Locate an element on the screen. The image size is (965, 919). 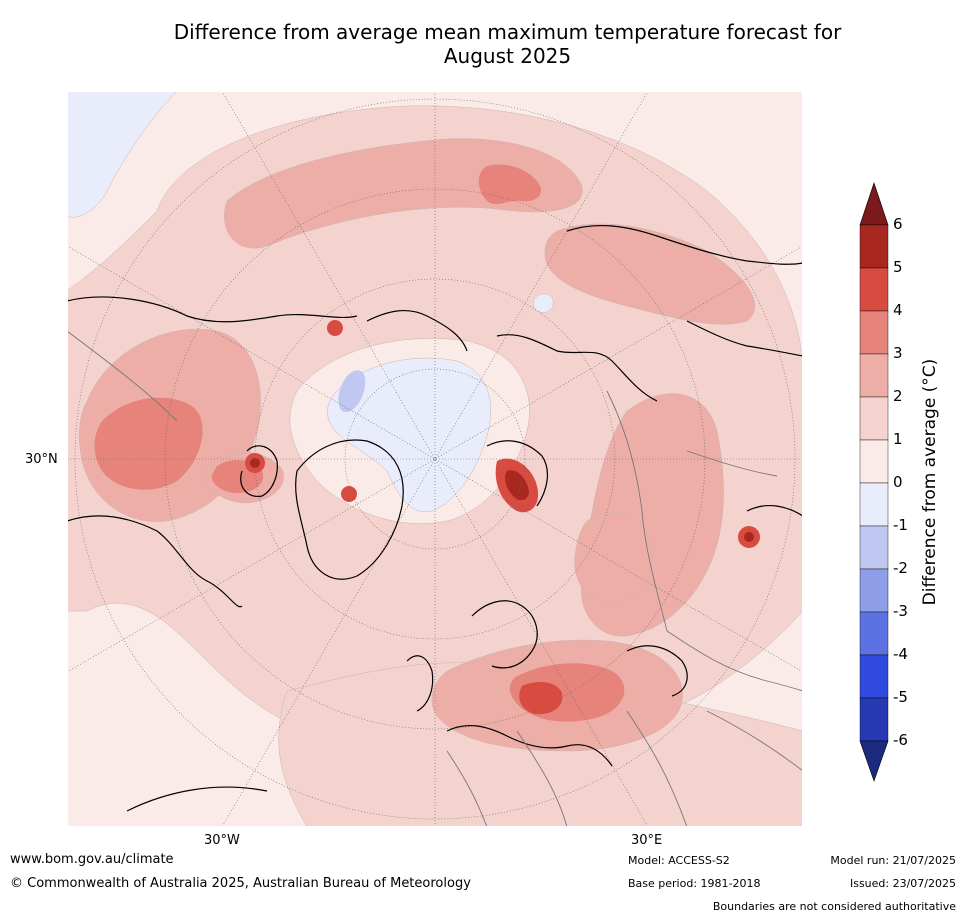
anomaly-3-4-balkans is located at coordinates (541, 698).